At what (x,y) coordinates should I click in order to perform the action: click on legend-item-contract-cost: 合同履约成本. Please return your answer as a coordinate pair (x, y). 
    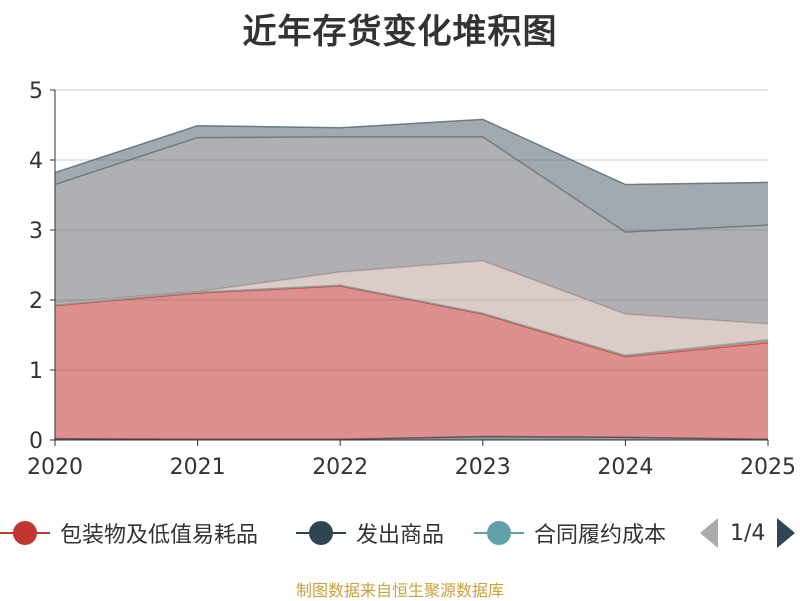
    Looking at the image, I should click on (570, 533).